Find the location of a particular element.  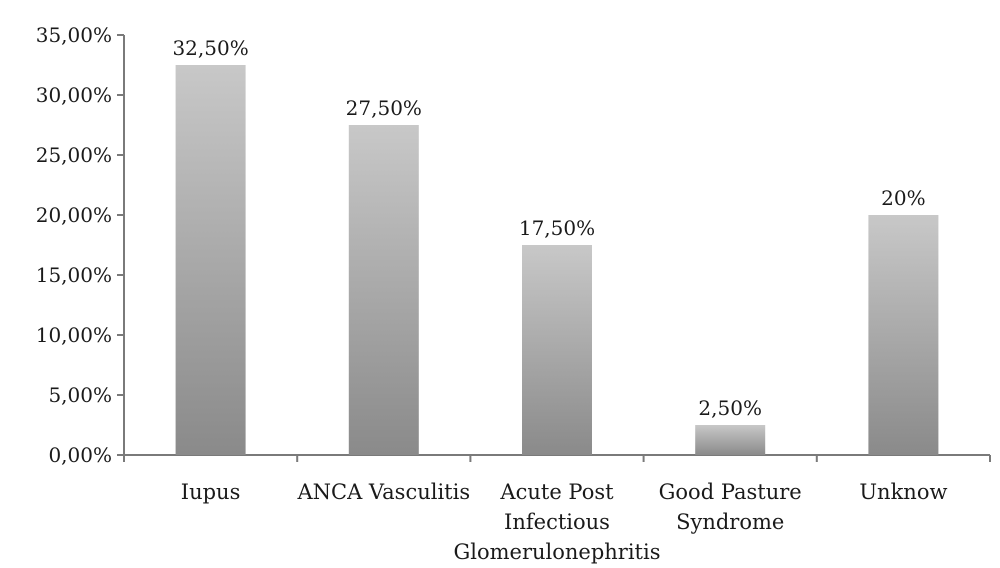

data-label: 27,50% is located at coordinates (384, 108).